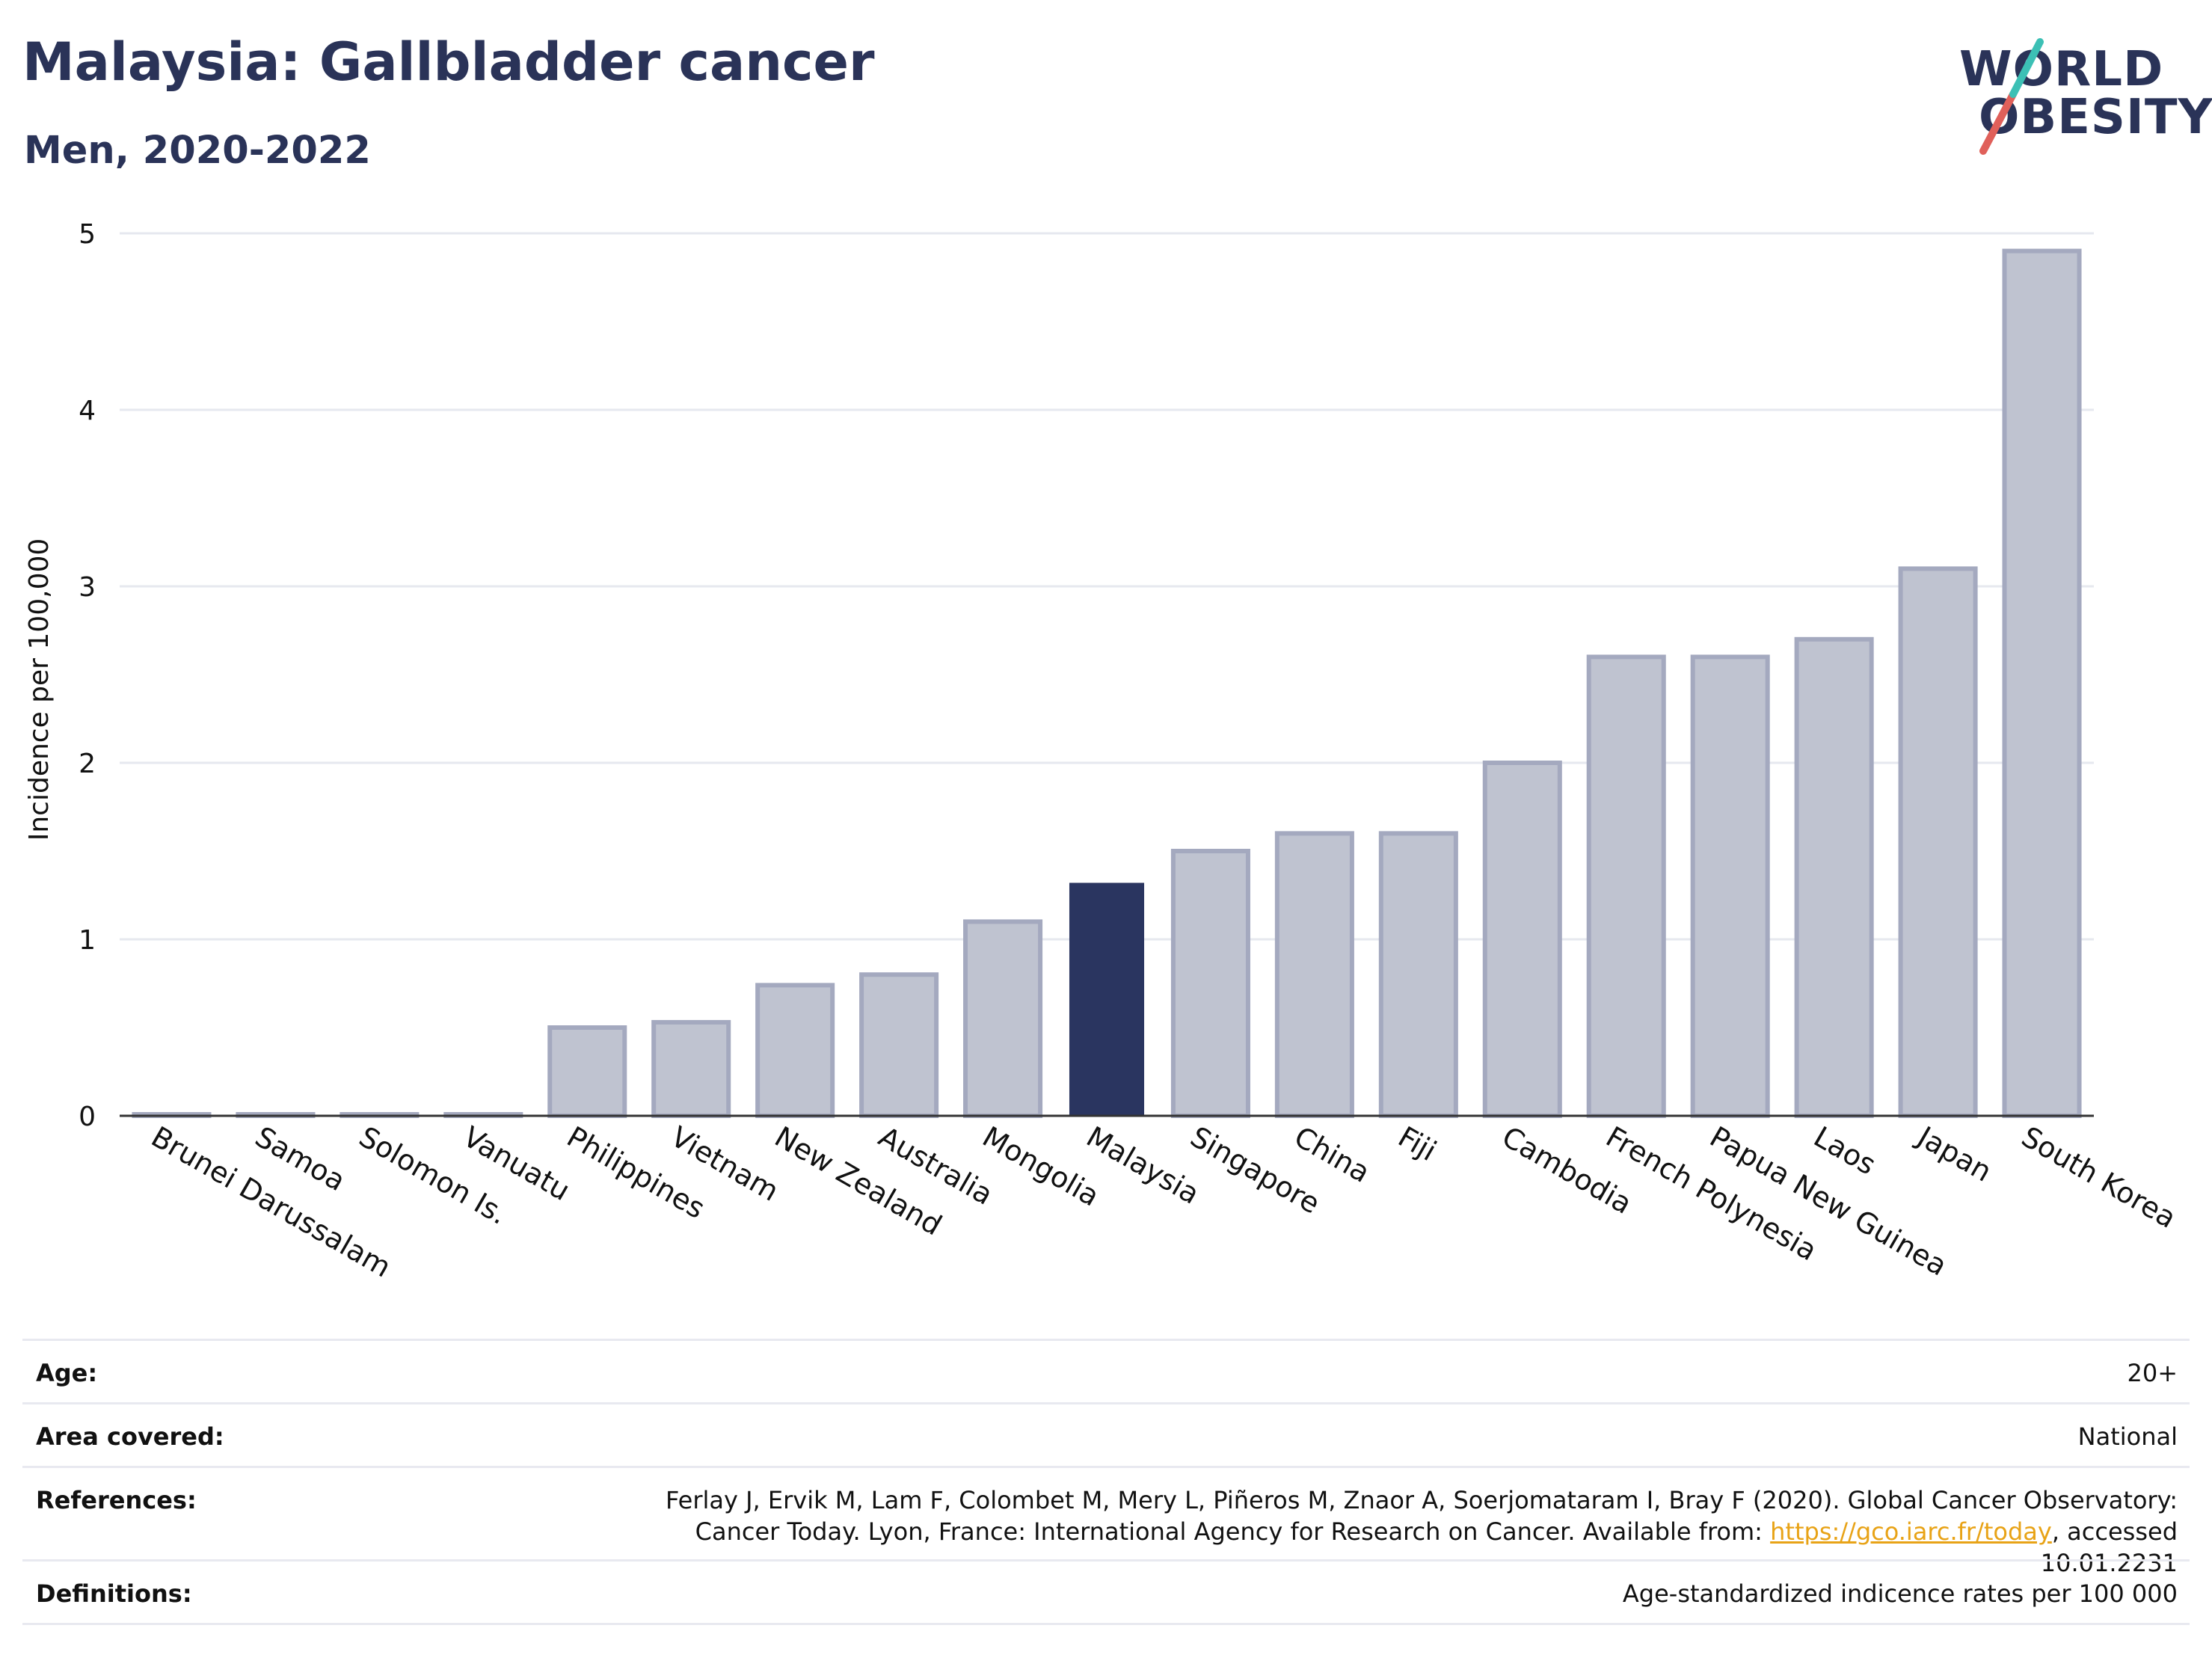  What do you see at coordinates (2098, 1177) in the screenshot?
I see `x-tick-label: South Korea` at bounding box center [2098, 1177].